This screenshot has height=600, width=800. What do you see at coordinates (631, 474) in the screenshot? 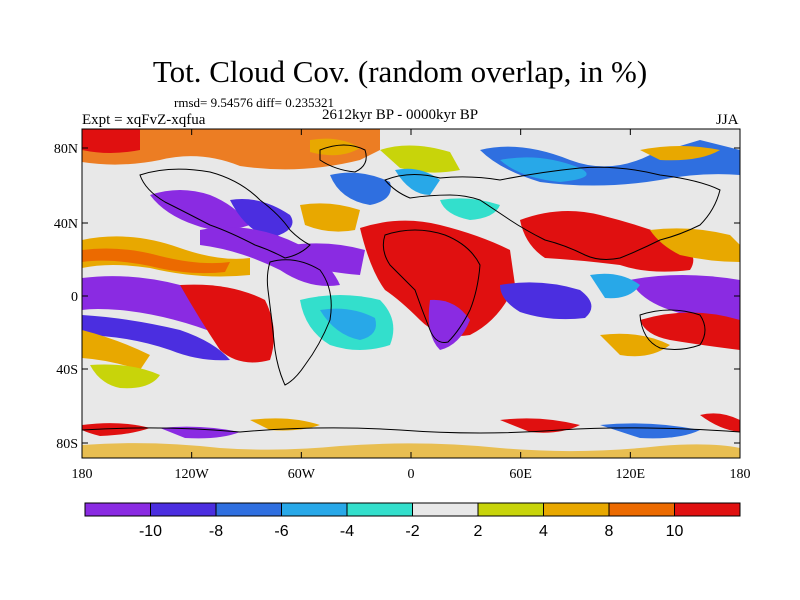
I see `x-tick-label: 120E` at bounding box center [631, 474].